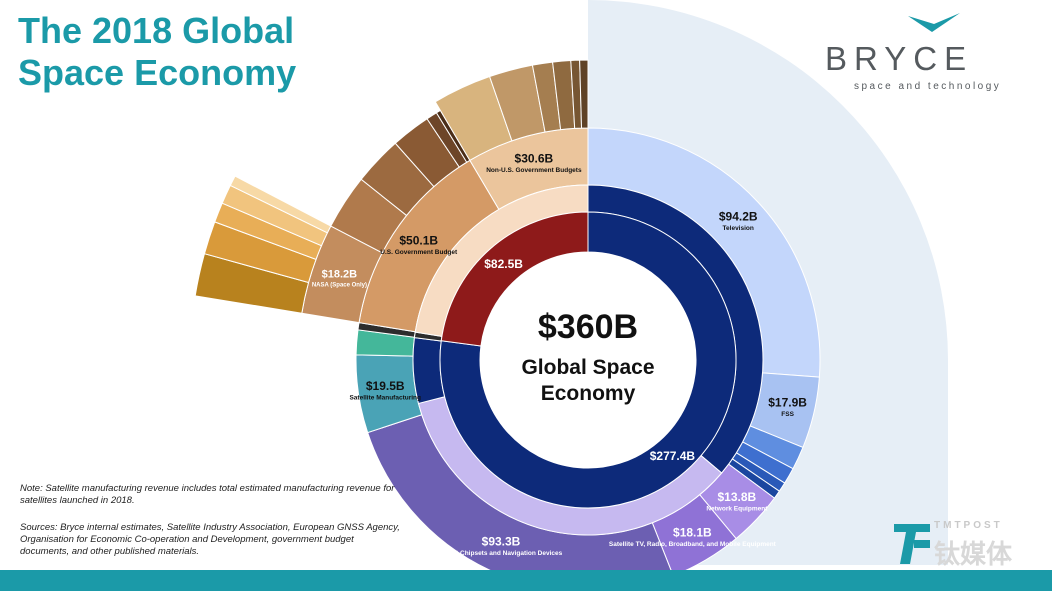  I want to click on value-label-nasa-space-only: $18.2B, so click(340, 274).